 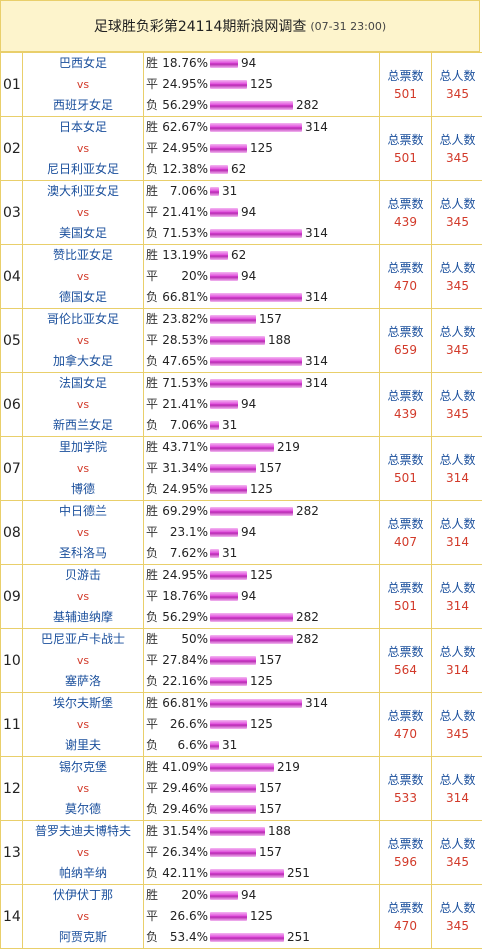 I want to click on odds-lose-row: 负 6.6% 31, so click(x=262, y=745).